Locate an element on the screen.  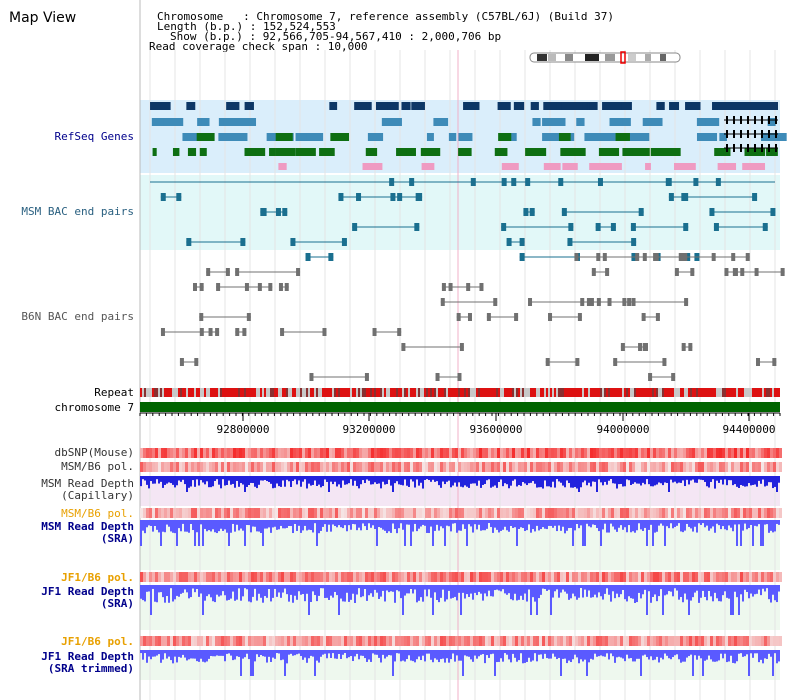
track-label-msm-b6-pol-2: MSM/B6 pol. is located at coordinates (97, 513).